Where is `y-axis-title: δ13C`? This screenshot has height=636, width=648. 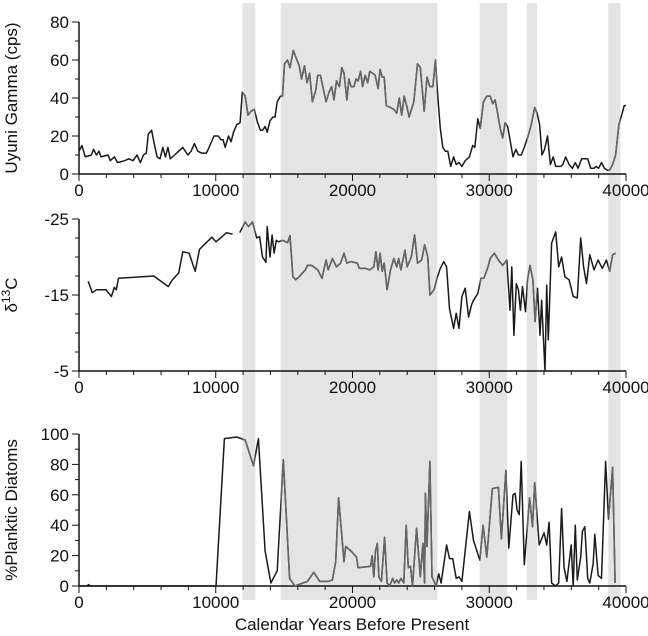
y-axis-title: δ13C is located at coordinates (10, 294).